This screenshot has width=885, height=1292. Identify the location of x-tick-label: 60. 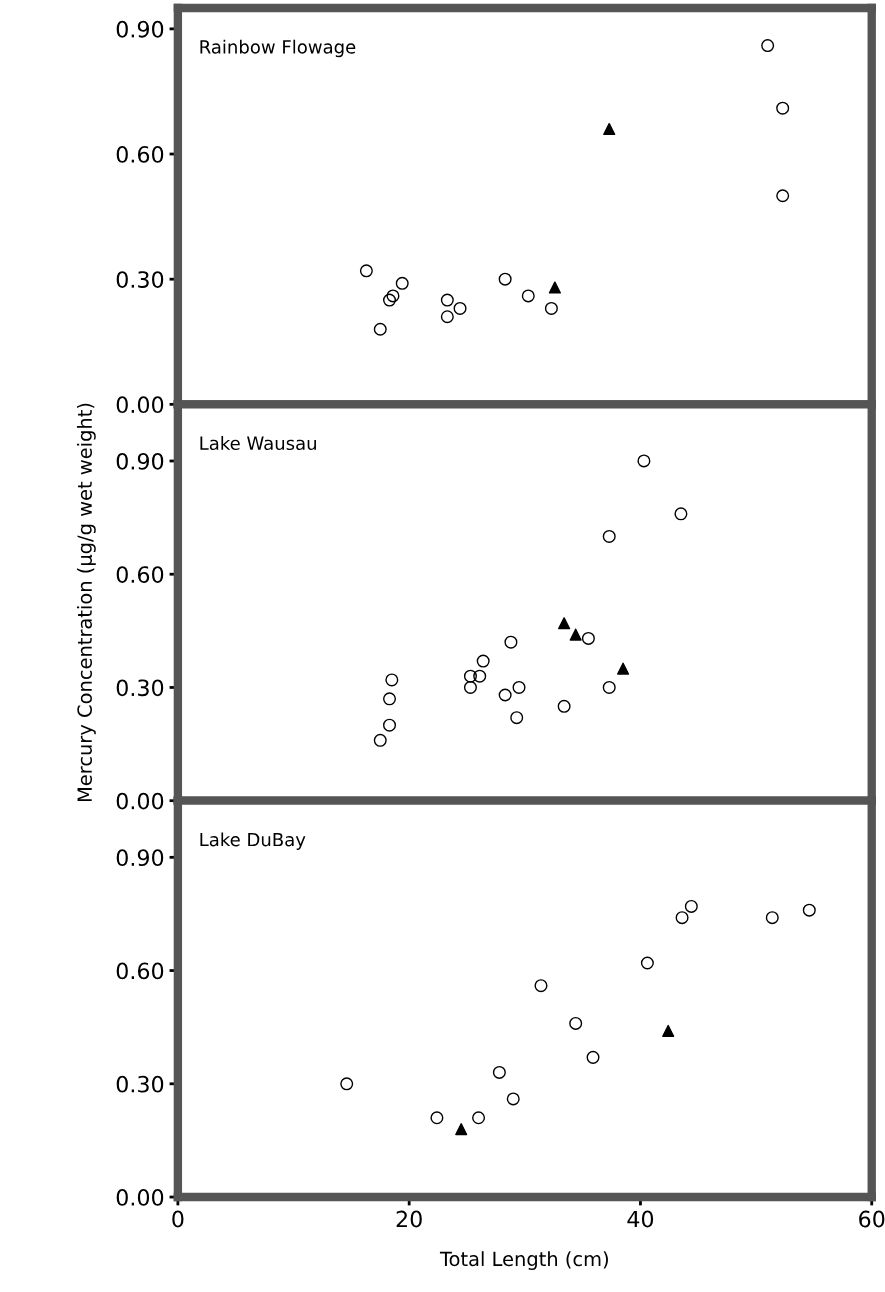
(872, 1219).